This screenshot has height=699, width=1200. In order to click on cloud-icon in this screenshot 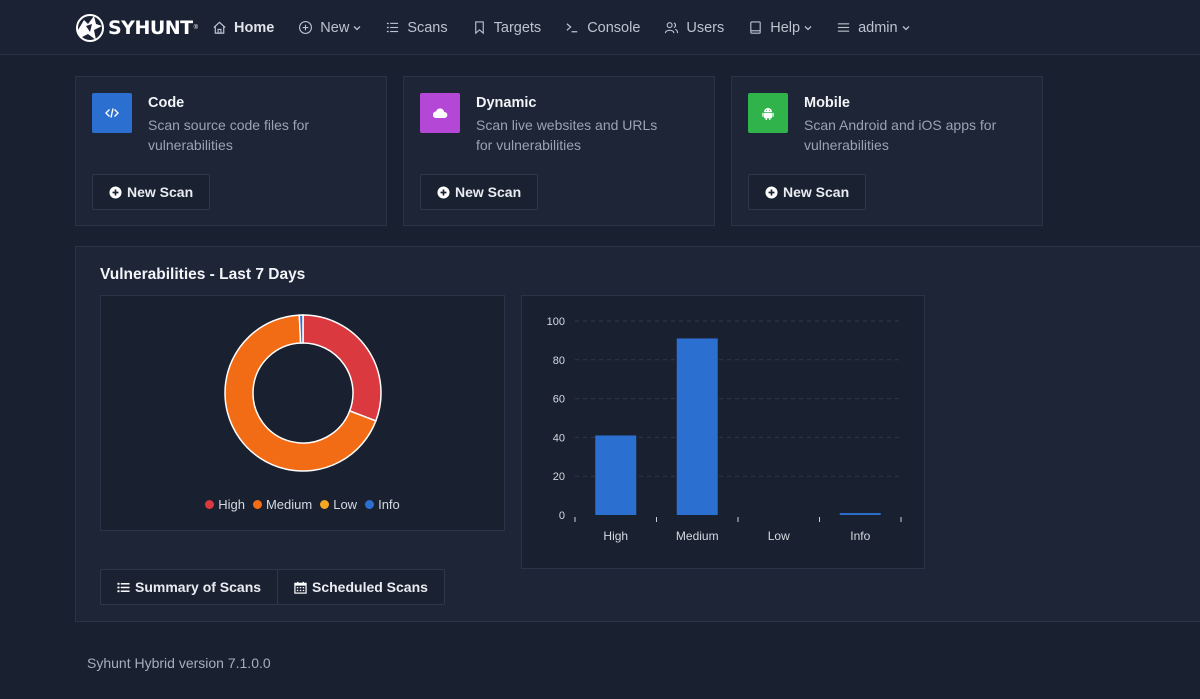, I will do `click(440, 113)`.